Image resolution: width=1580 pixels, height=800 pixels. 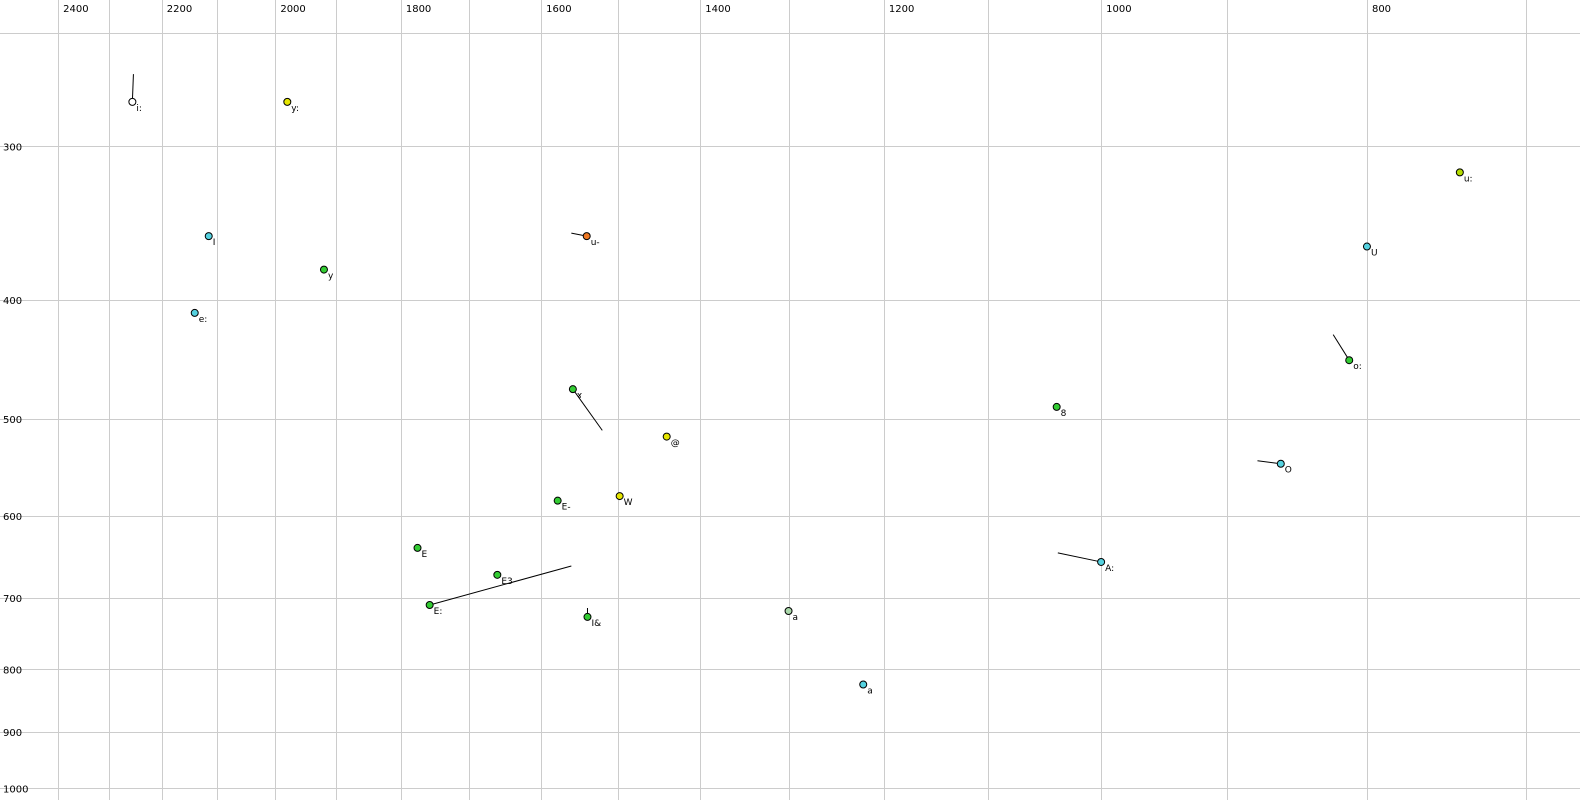 What do you see at coordinates (1064, 414) in the screenshot?
I see `point-label: 8` at bounding box center [1064, 414].